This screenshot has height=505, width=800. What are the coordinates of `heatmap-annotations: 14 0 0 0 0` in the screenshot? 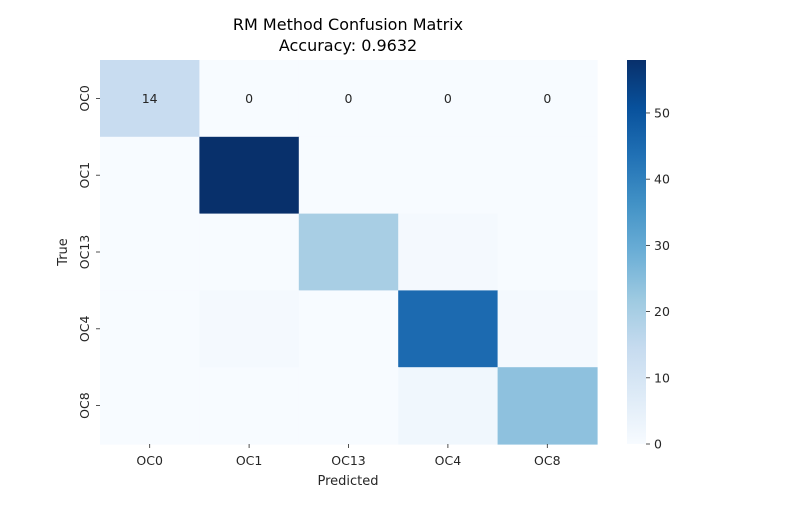 It's located at (347, 98).